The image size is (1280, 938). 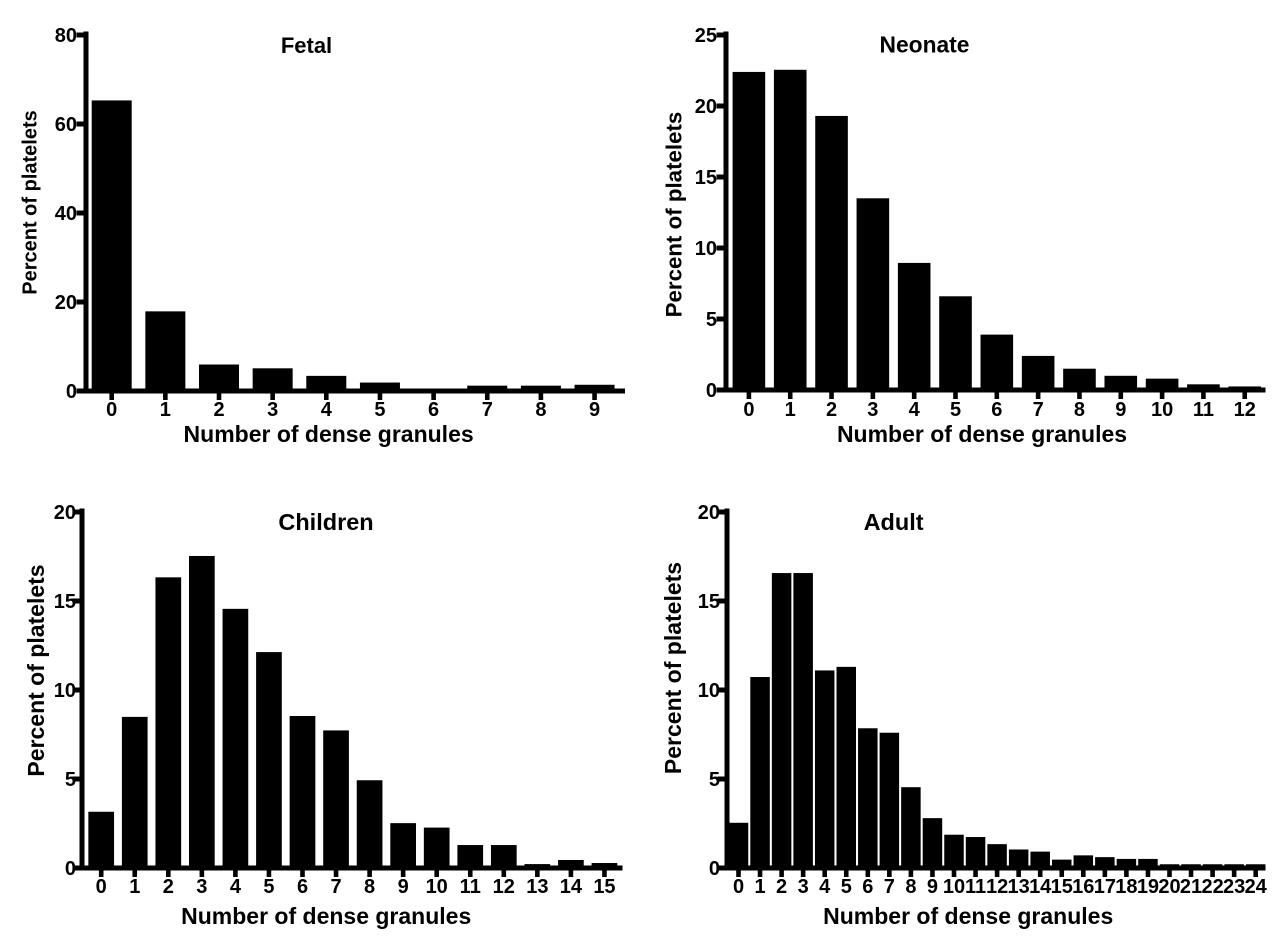 I want to click on svg-text: 16, so click(x=1083, y=887).